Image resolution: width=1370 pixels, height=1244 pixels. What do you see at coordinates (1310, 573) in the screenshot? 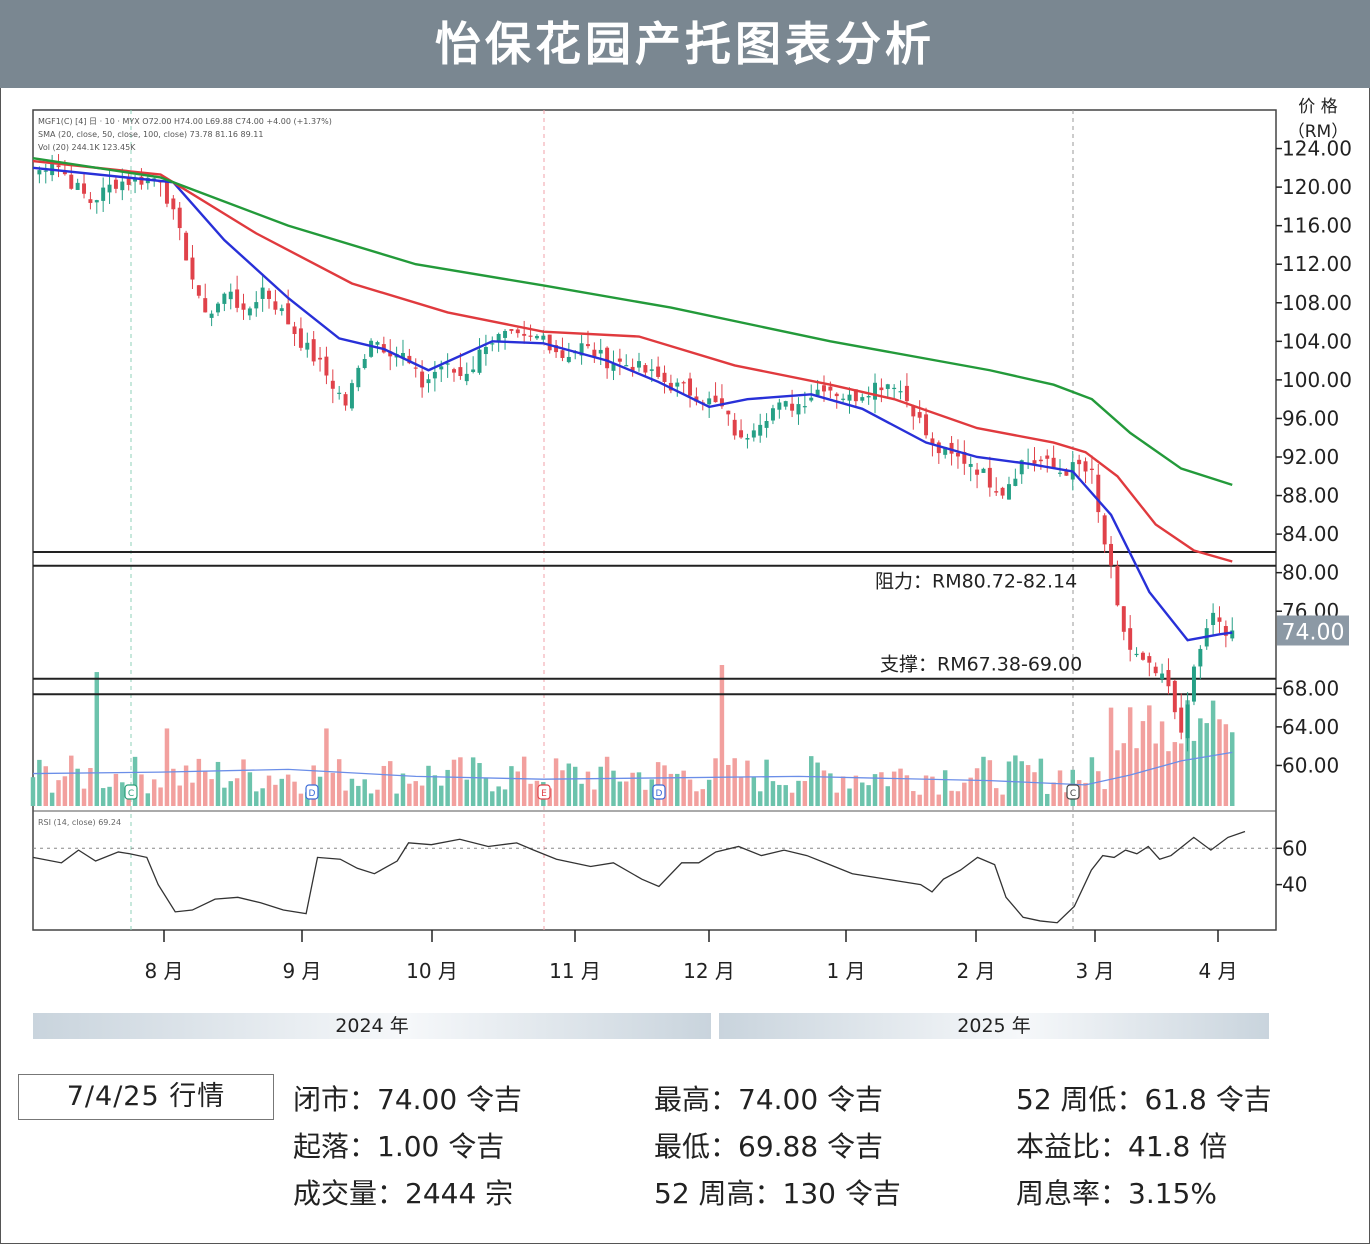
I see `y-tick-label: 80.00` at bounding box center [1310, 573].